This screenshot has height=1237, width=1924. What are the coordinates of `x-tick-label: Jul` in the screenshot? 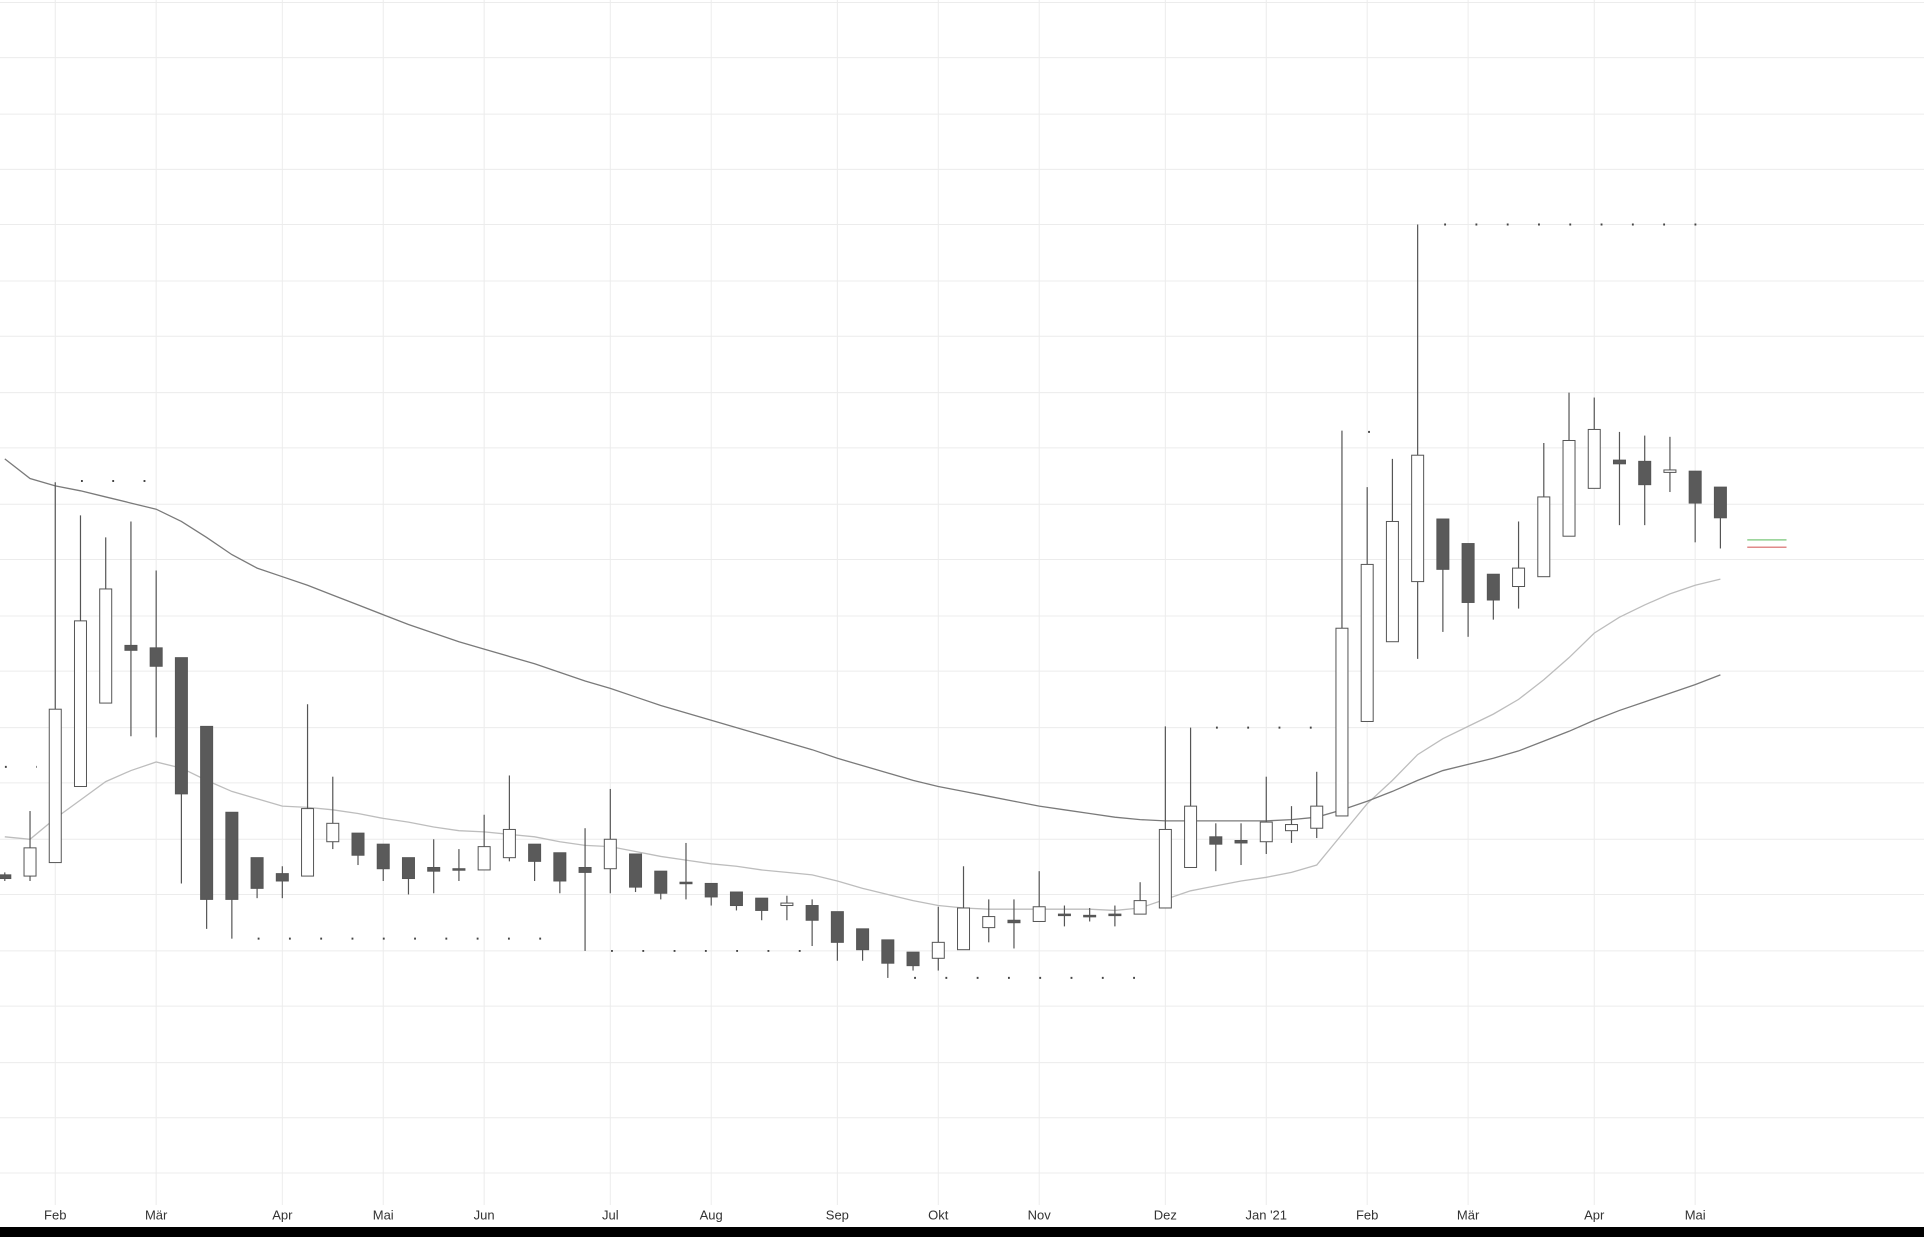 It's located at (610, 1214).